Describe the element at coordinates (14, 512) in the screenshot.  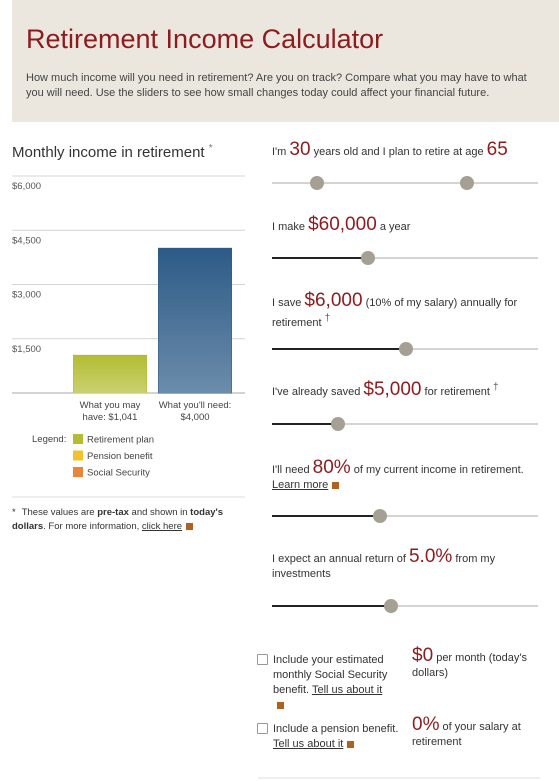
I see `footnote-mark: *` at that location.